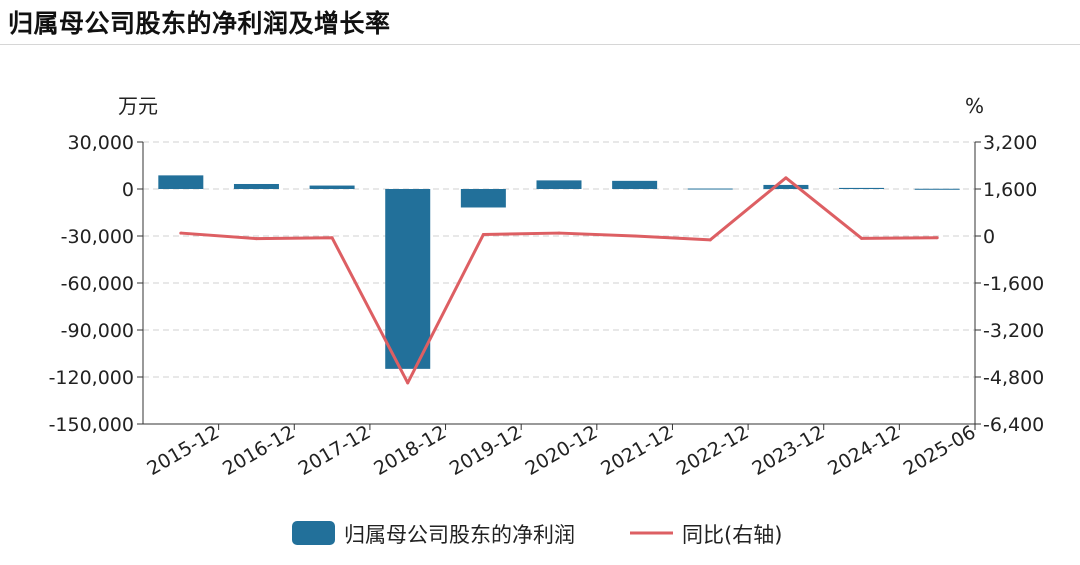  What do you see at coordinates (1013, 378) in the screenshot?
I see `y-right-tick-label: -4,800` at bounding box center [1013, 378].